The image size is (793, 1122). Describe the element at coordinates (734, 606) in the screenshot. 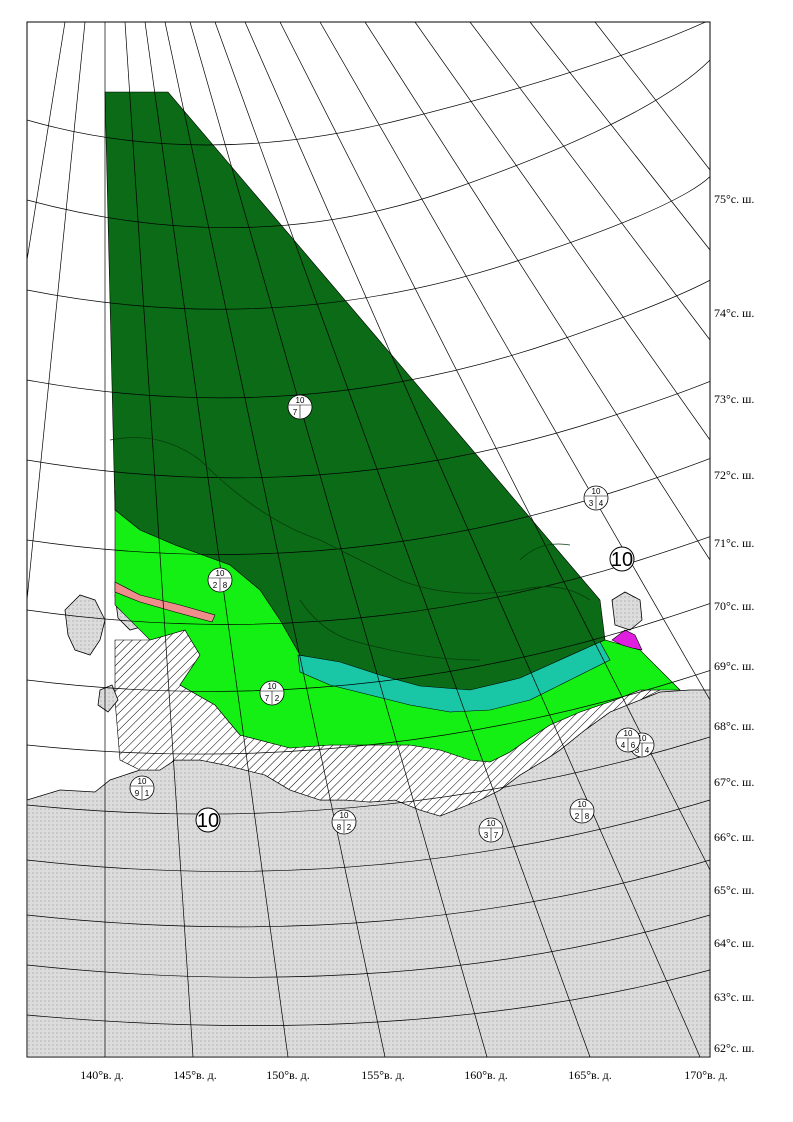

I see `lat-label: 70°с. ш.` at that location.